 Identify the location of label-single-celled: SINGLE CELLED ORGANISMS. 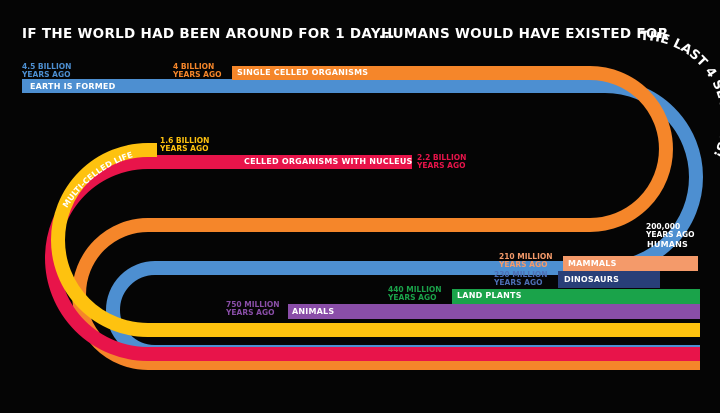
(303, 72).